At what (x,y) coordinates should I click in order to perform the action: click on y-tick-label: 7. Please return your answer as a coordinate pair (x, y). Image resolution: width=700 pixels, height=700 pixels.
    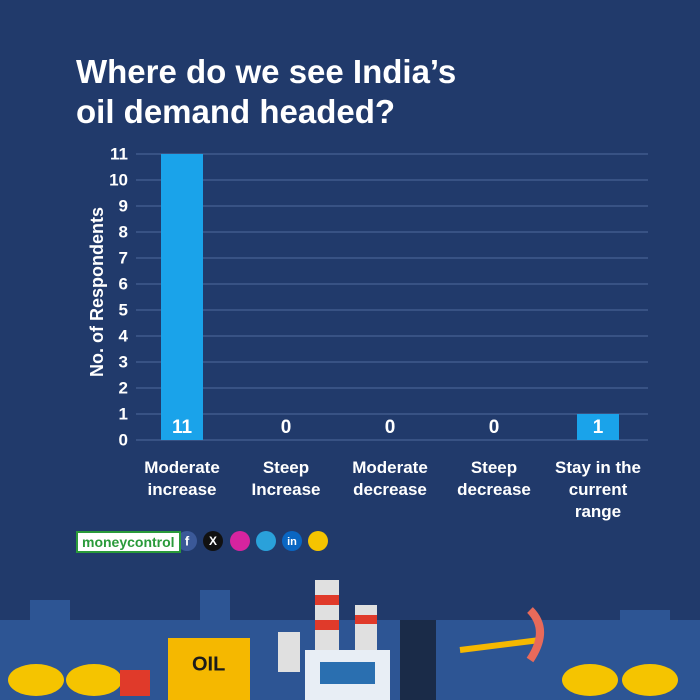
    Looking at the image, I should click on (123, 257).